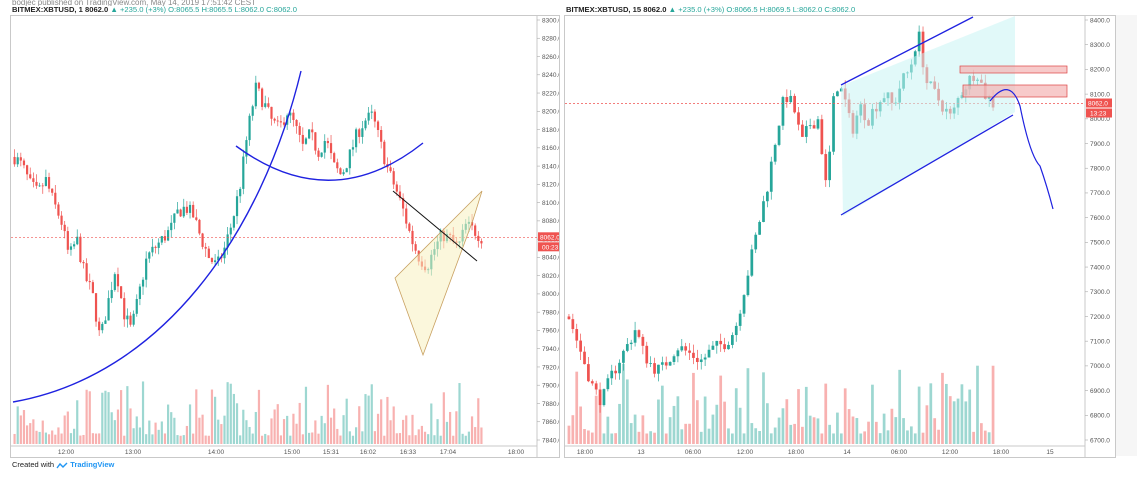 This screenshot has width=1137, height=491. What do you see at coordinates (329, 161) in the screenshot?
I see `rounding-bottom-arc` at bounding box center [329, 161].